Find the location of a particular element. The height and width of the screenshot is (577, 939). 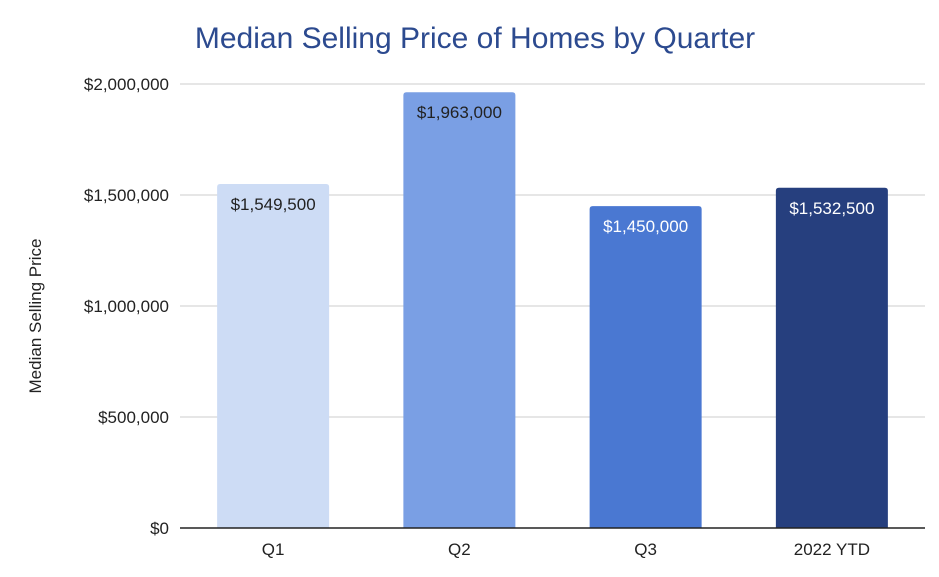

x-axis-ticks: Q1 Q2 Q3 2022 YTD is located at coordinates (566, 549).